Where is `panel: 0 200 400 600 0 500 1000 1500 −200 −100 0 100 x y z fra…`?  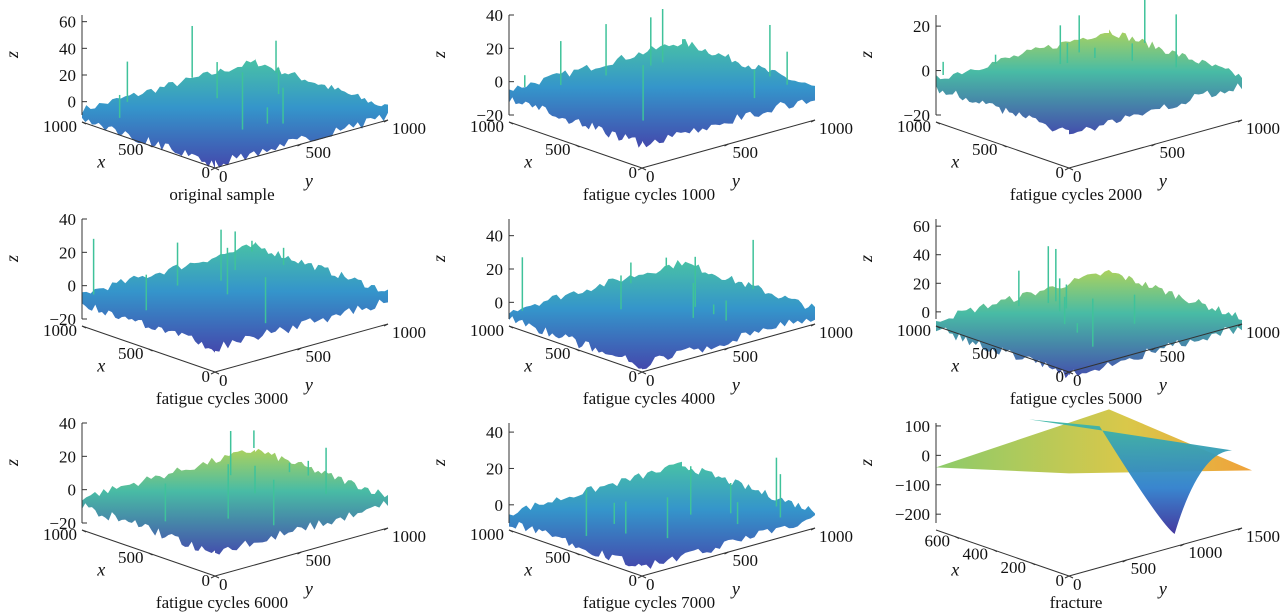
panel: 0 200 400 600 0 500 1000 1500 −200 −100 0 100 x y z fra… is located at coordinates (1068, 510).